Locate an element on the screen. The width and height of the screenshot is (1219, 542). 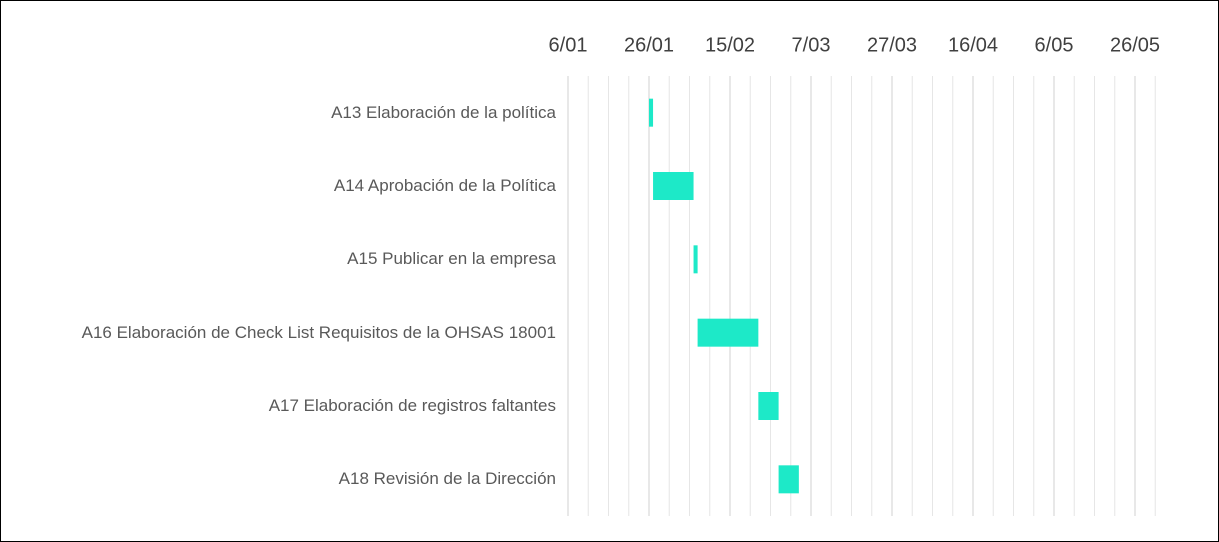
x-tick-label: 26/01 is located at coordinates (649, 45).